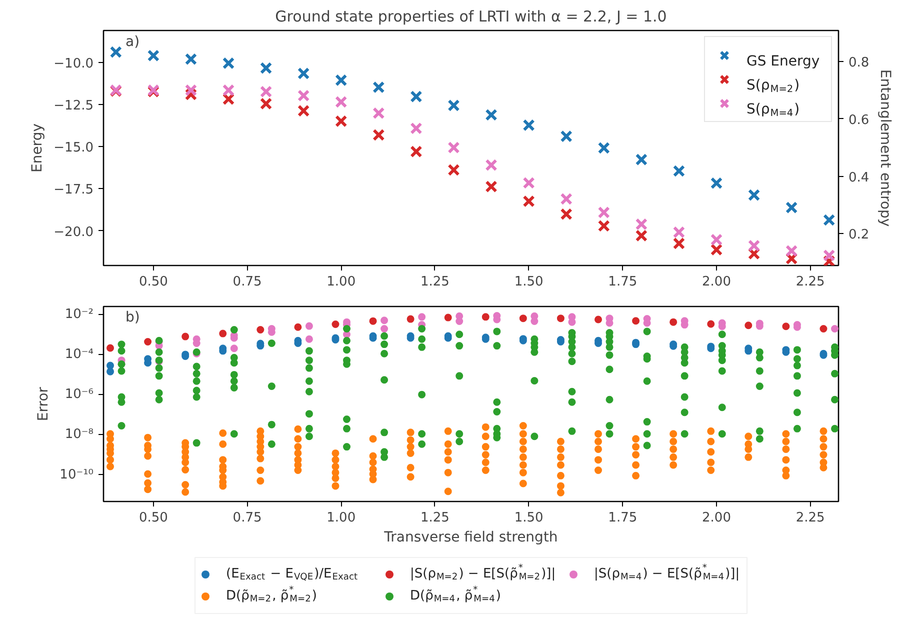 This screenshot has height=638, width=907. I want to click on y-tick-label: −17.5, so click(74, 190).